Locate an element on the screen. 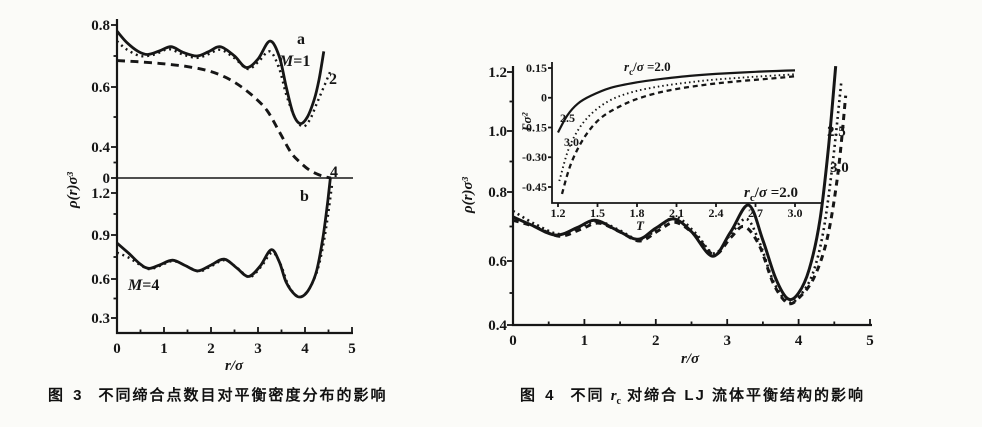 This screenshot has width=982, height=427. series-rc-2.5 is located at coordinates (677, 127).